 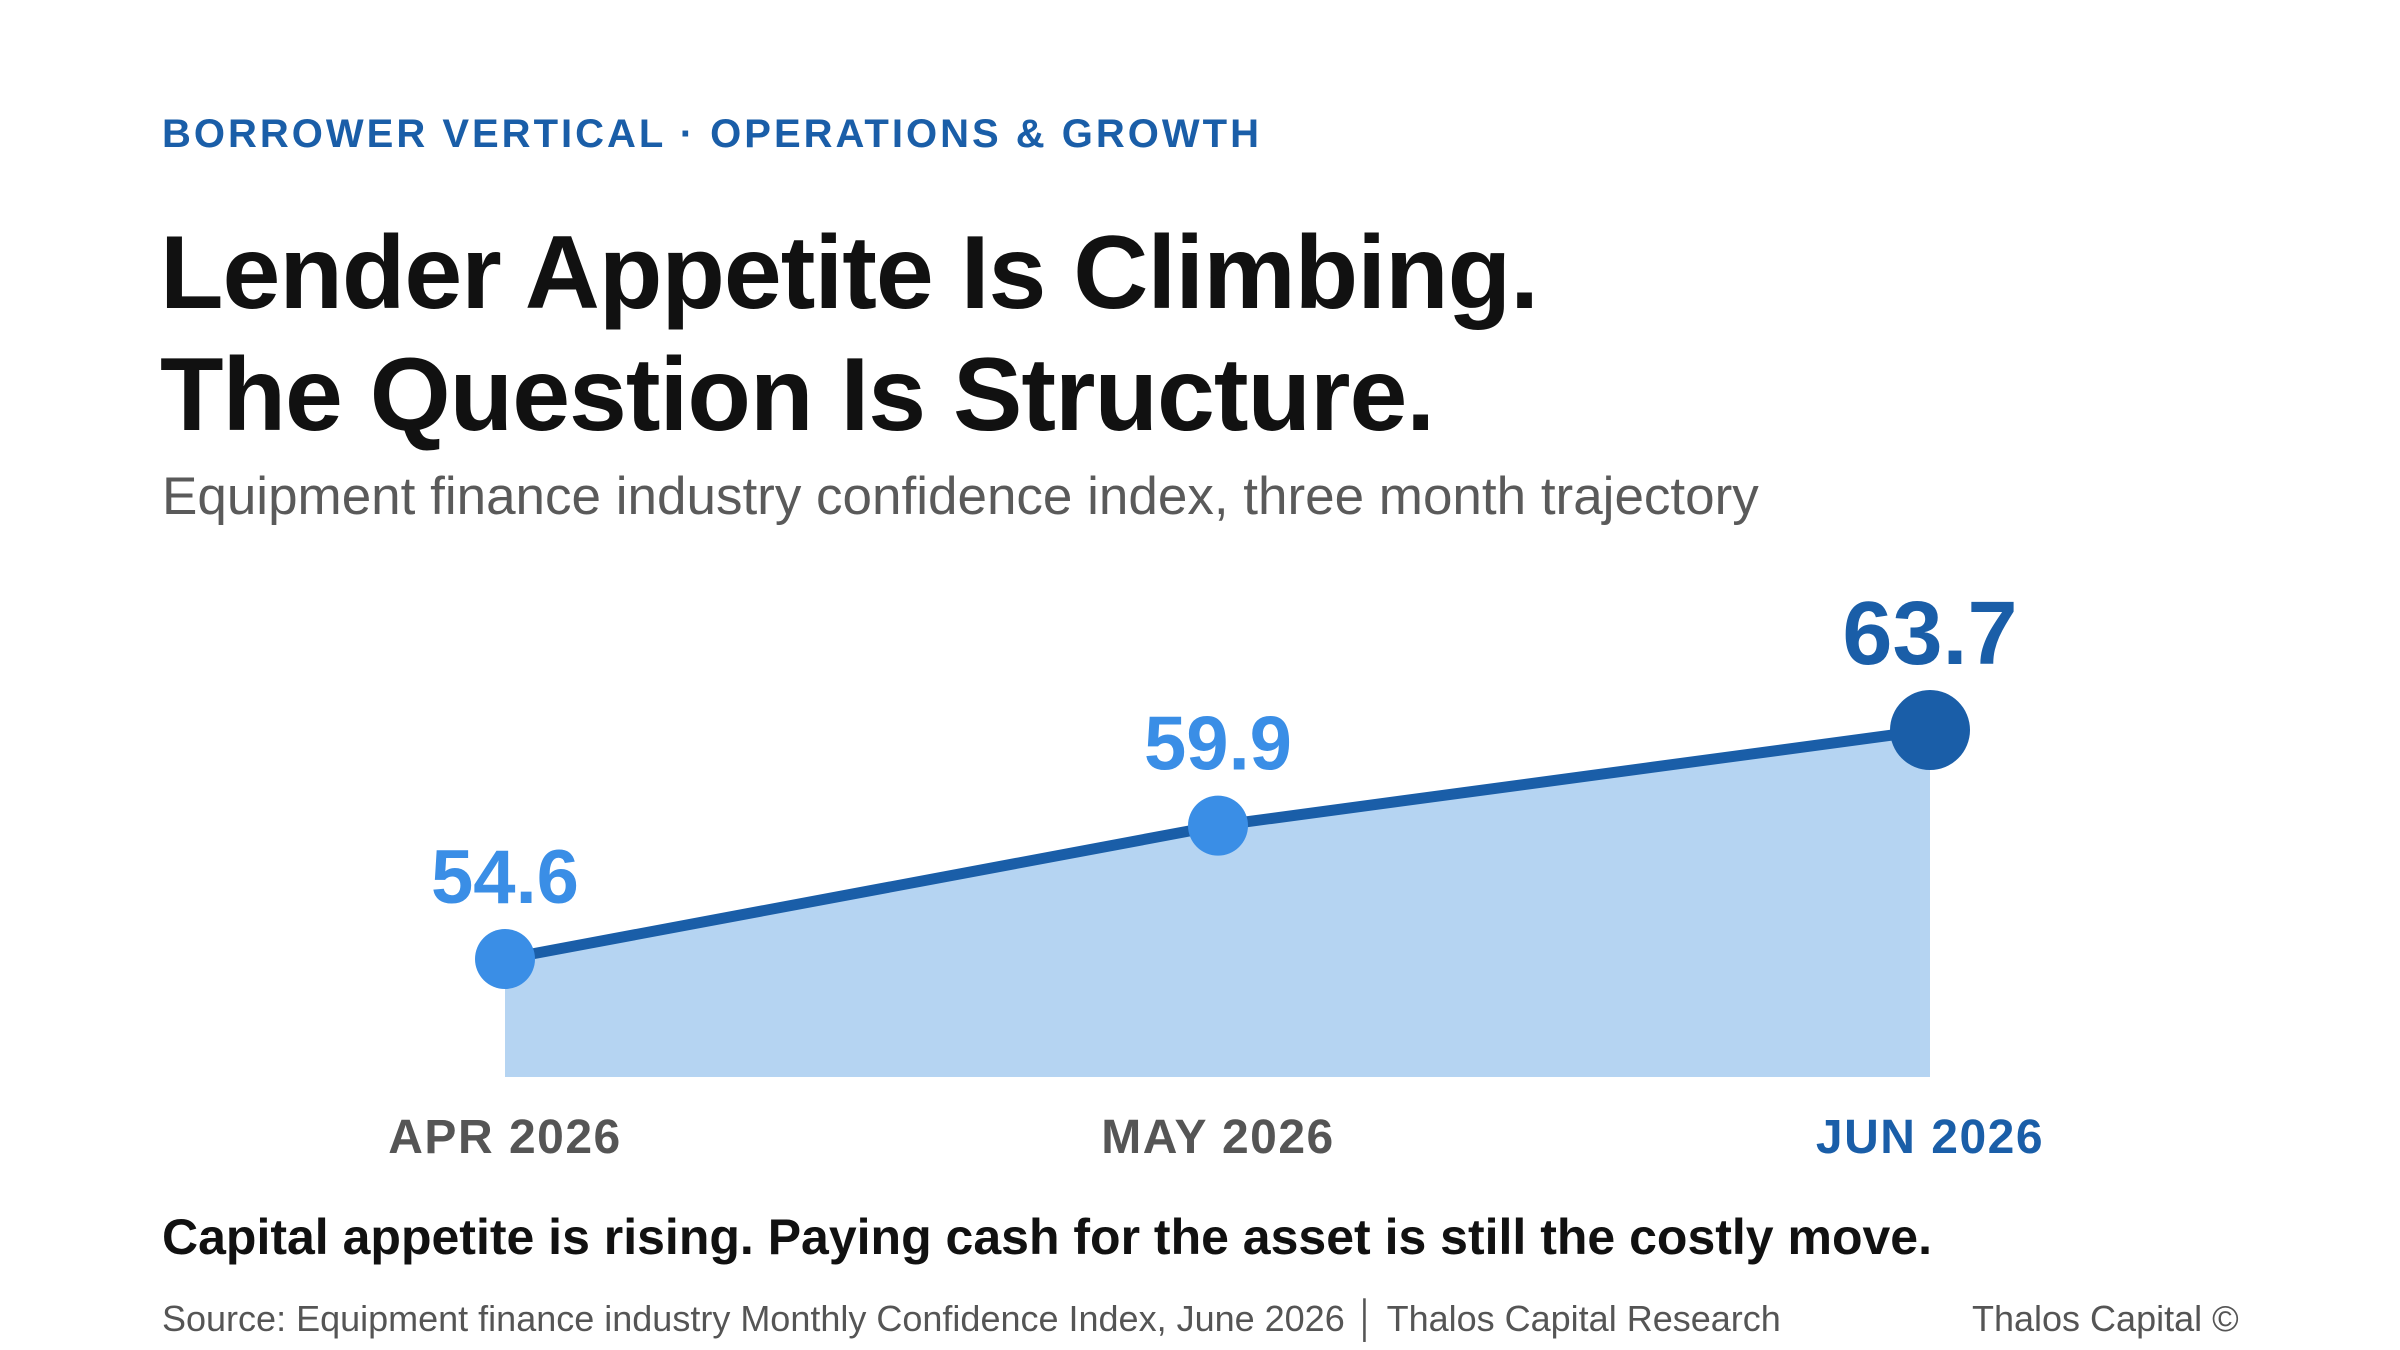 What do you see at coordinates (1218, 1137) in the screenshot?
I see `x-tick-label-1: MAY 2026` at bounding box center [1218, 1137].